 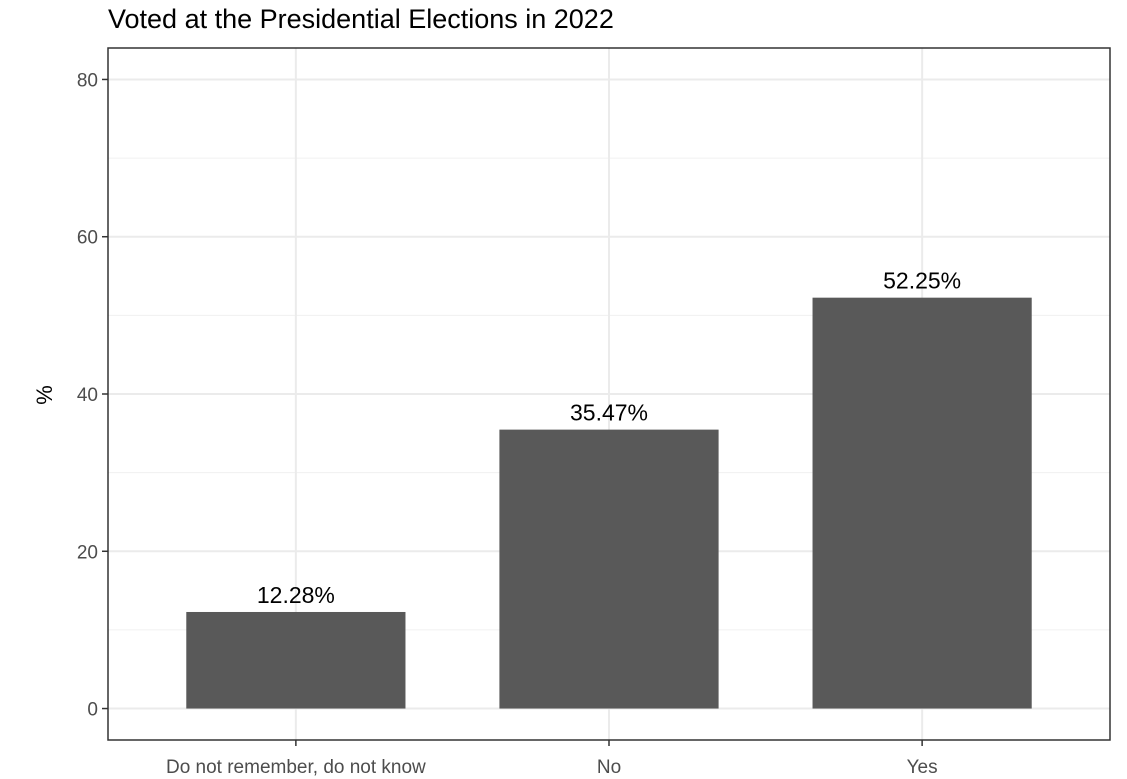 What do you see at coordinates (922, 767) in the screenshot?
I see `x-tick-label: Yes` at bounding box center [922, 767].